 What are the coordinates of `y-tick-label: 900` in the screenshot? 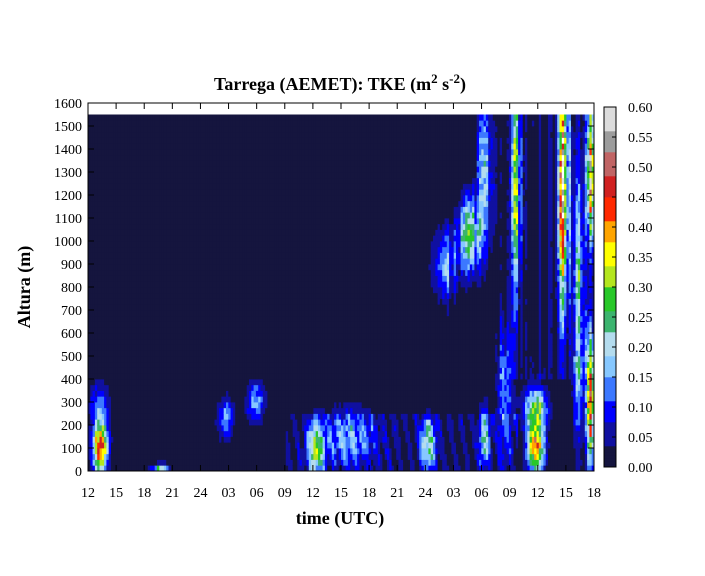 It's located at (71, 265).